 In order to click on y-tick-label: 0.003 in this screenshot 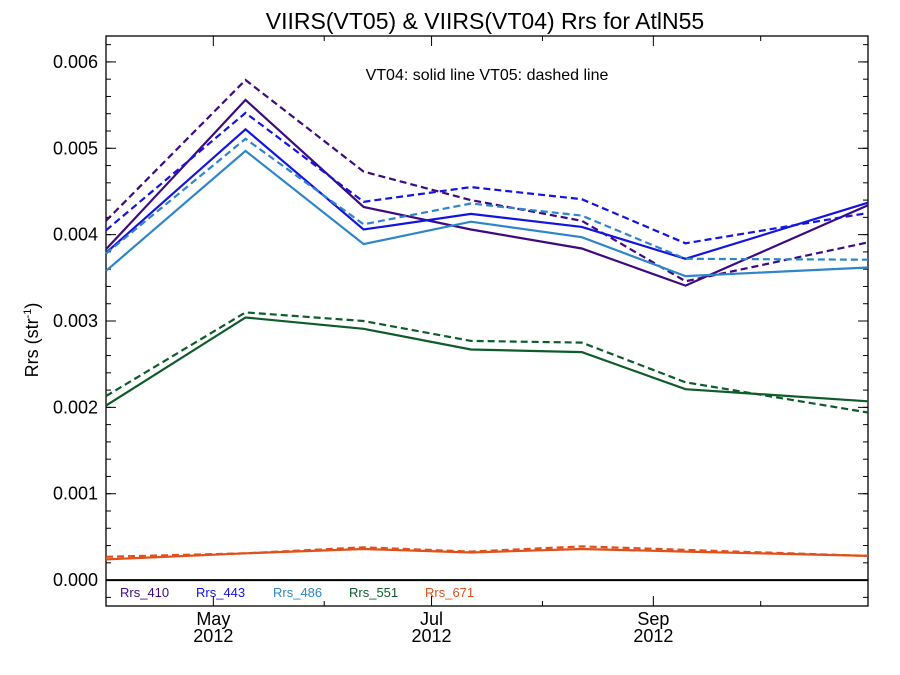, I will do `click(75, 321)`.